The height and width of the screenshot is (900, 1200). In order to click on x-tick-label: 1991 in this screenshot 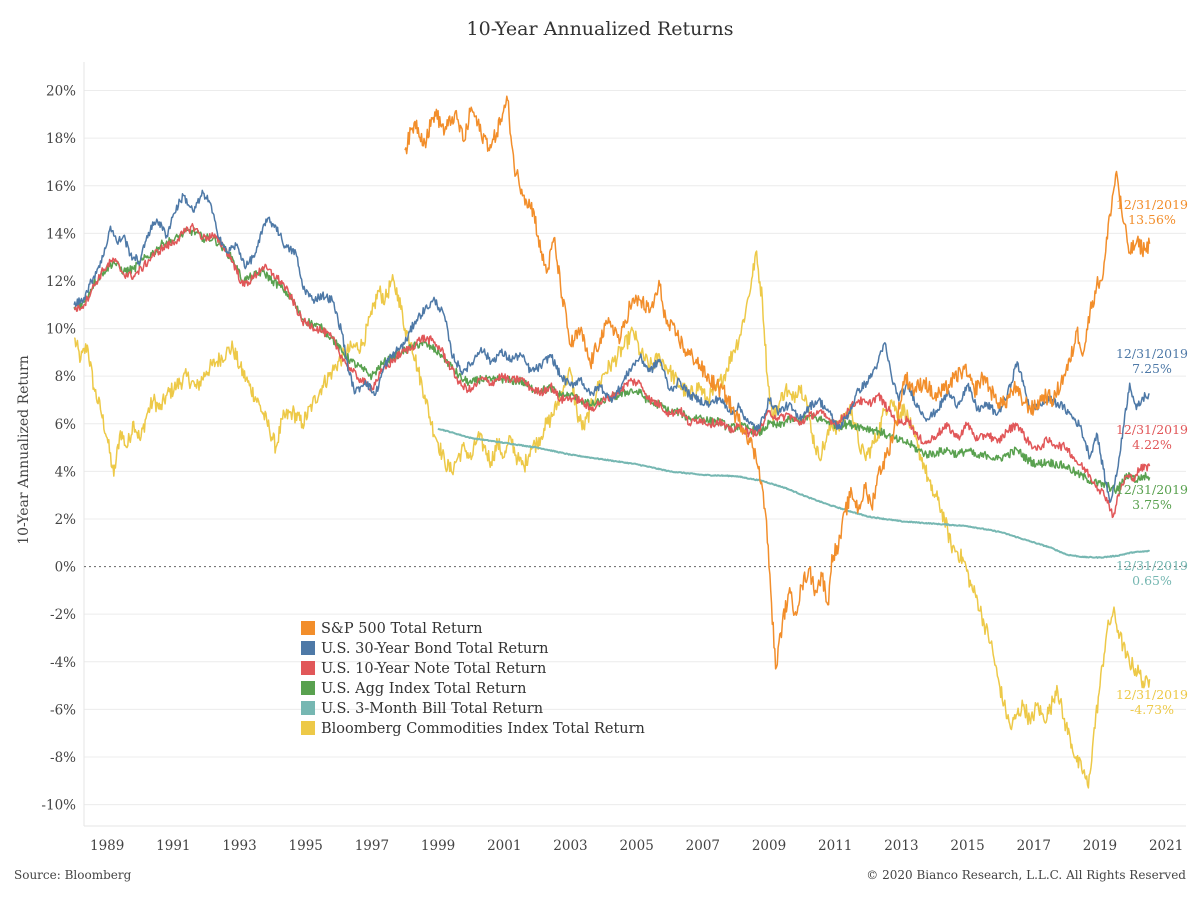, I will do `click(173, 846)`.